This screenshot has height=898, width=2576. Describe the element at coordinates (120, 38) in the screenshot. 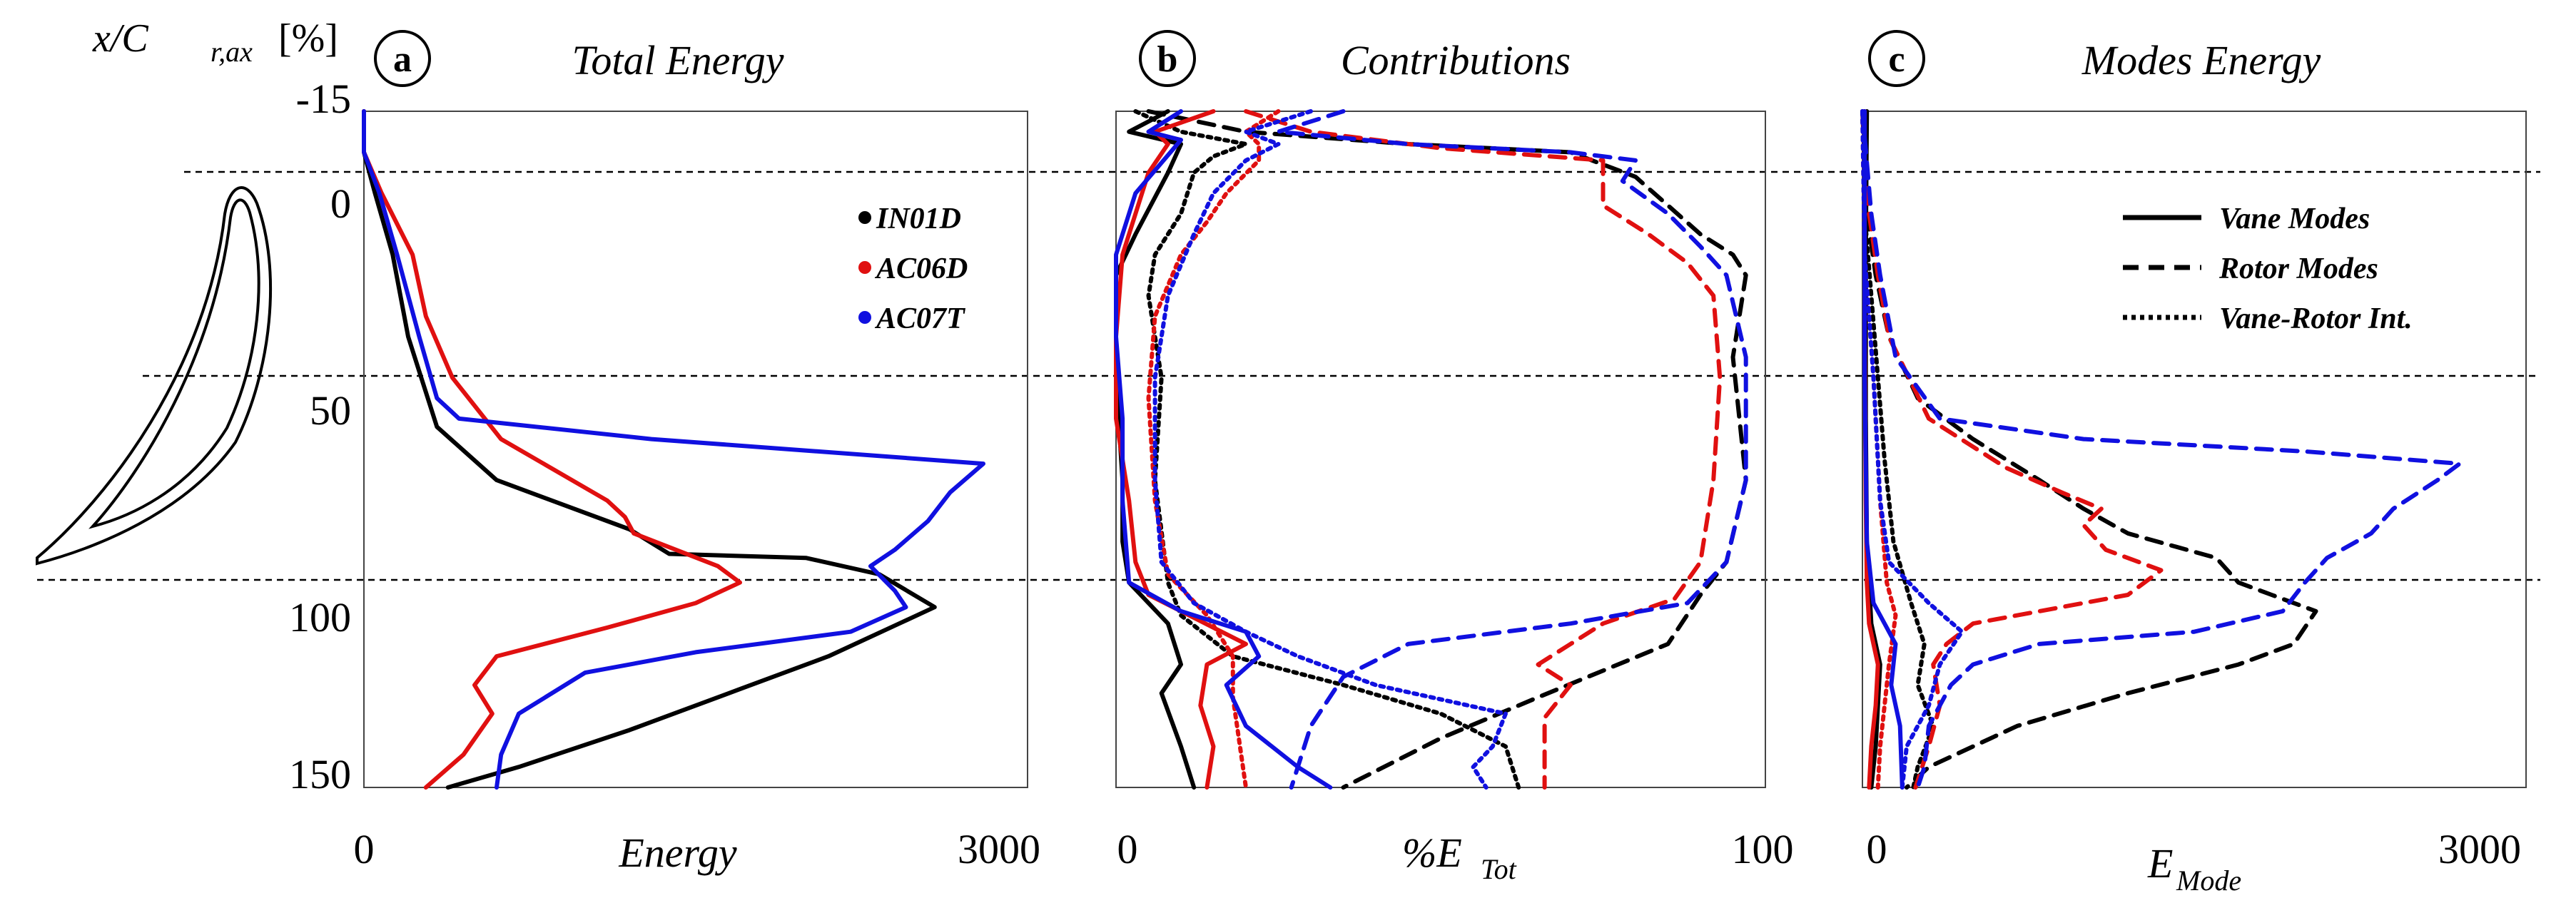

I see `y-axis-label-main: x/C` at that location.